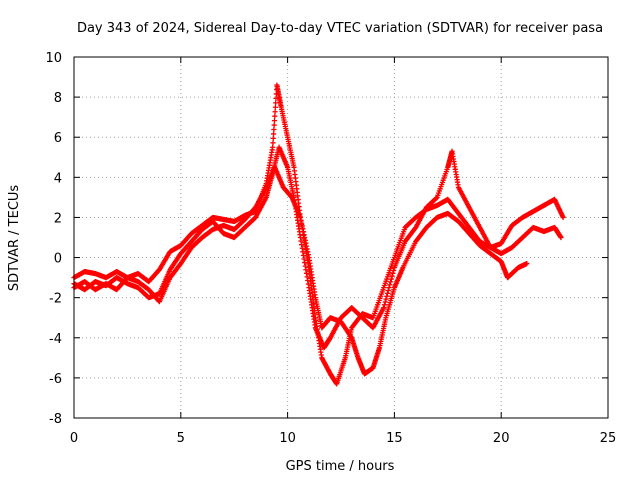  Describe the element at coordinates (58, 218) in the screenshot. I see `y-tick-label: 2` at that location.